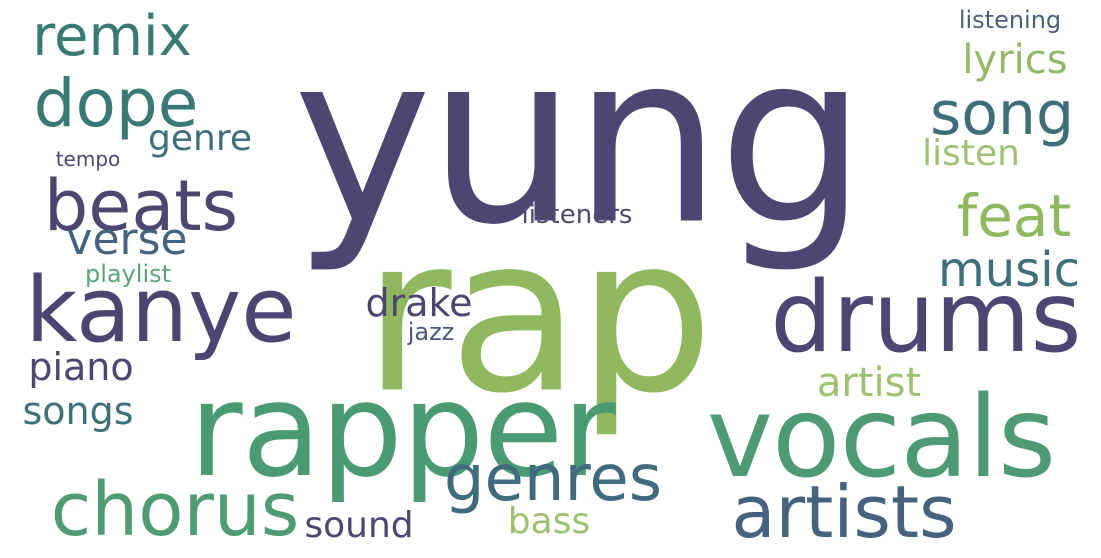  I want to click on word-chorus: chorus, so click(175, 510).